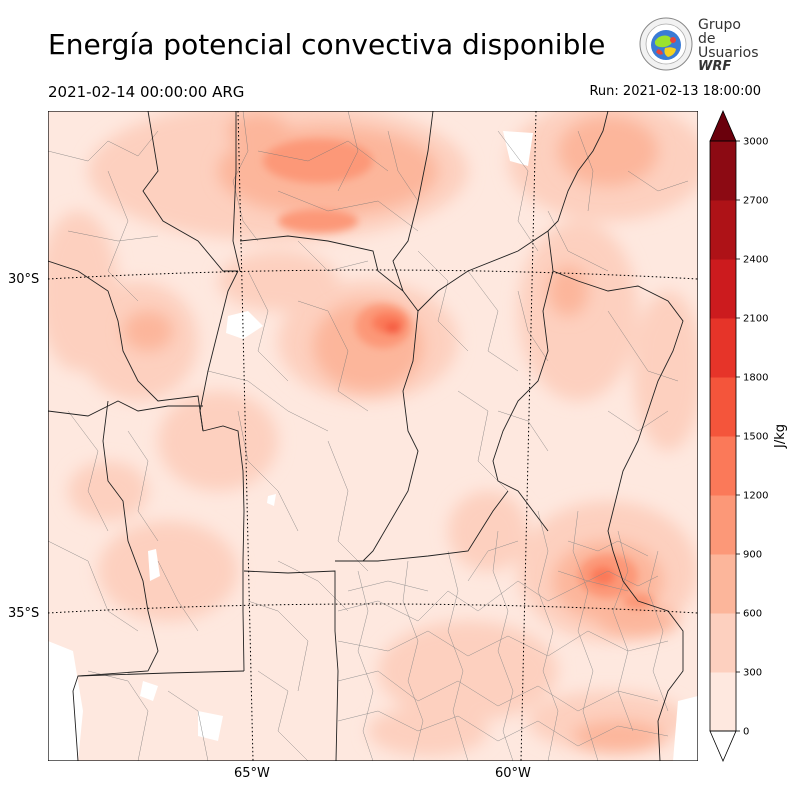 Image resolution: width=800 pixels, height=800 pixels. Describe the element at coordinates (719, 32) in the screenshot. I see `logo-line-1: Grupo de` at that location.